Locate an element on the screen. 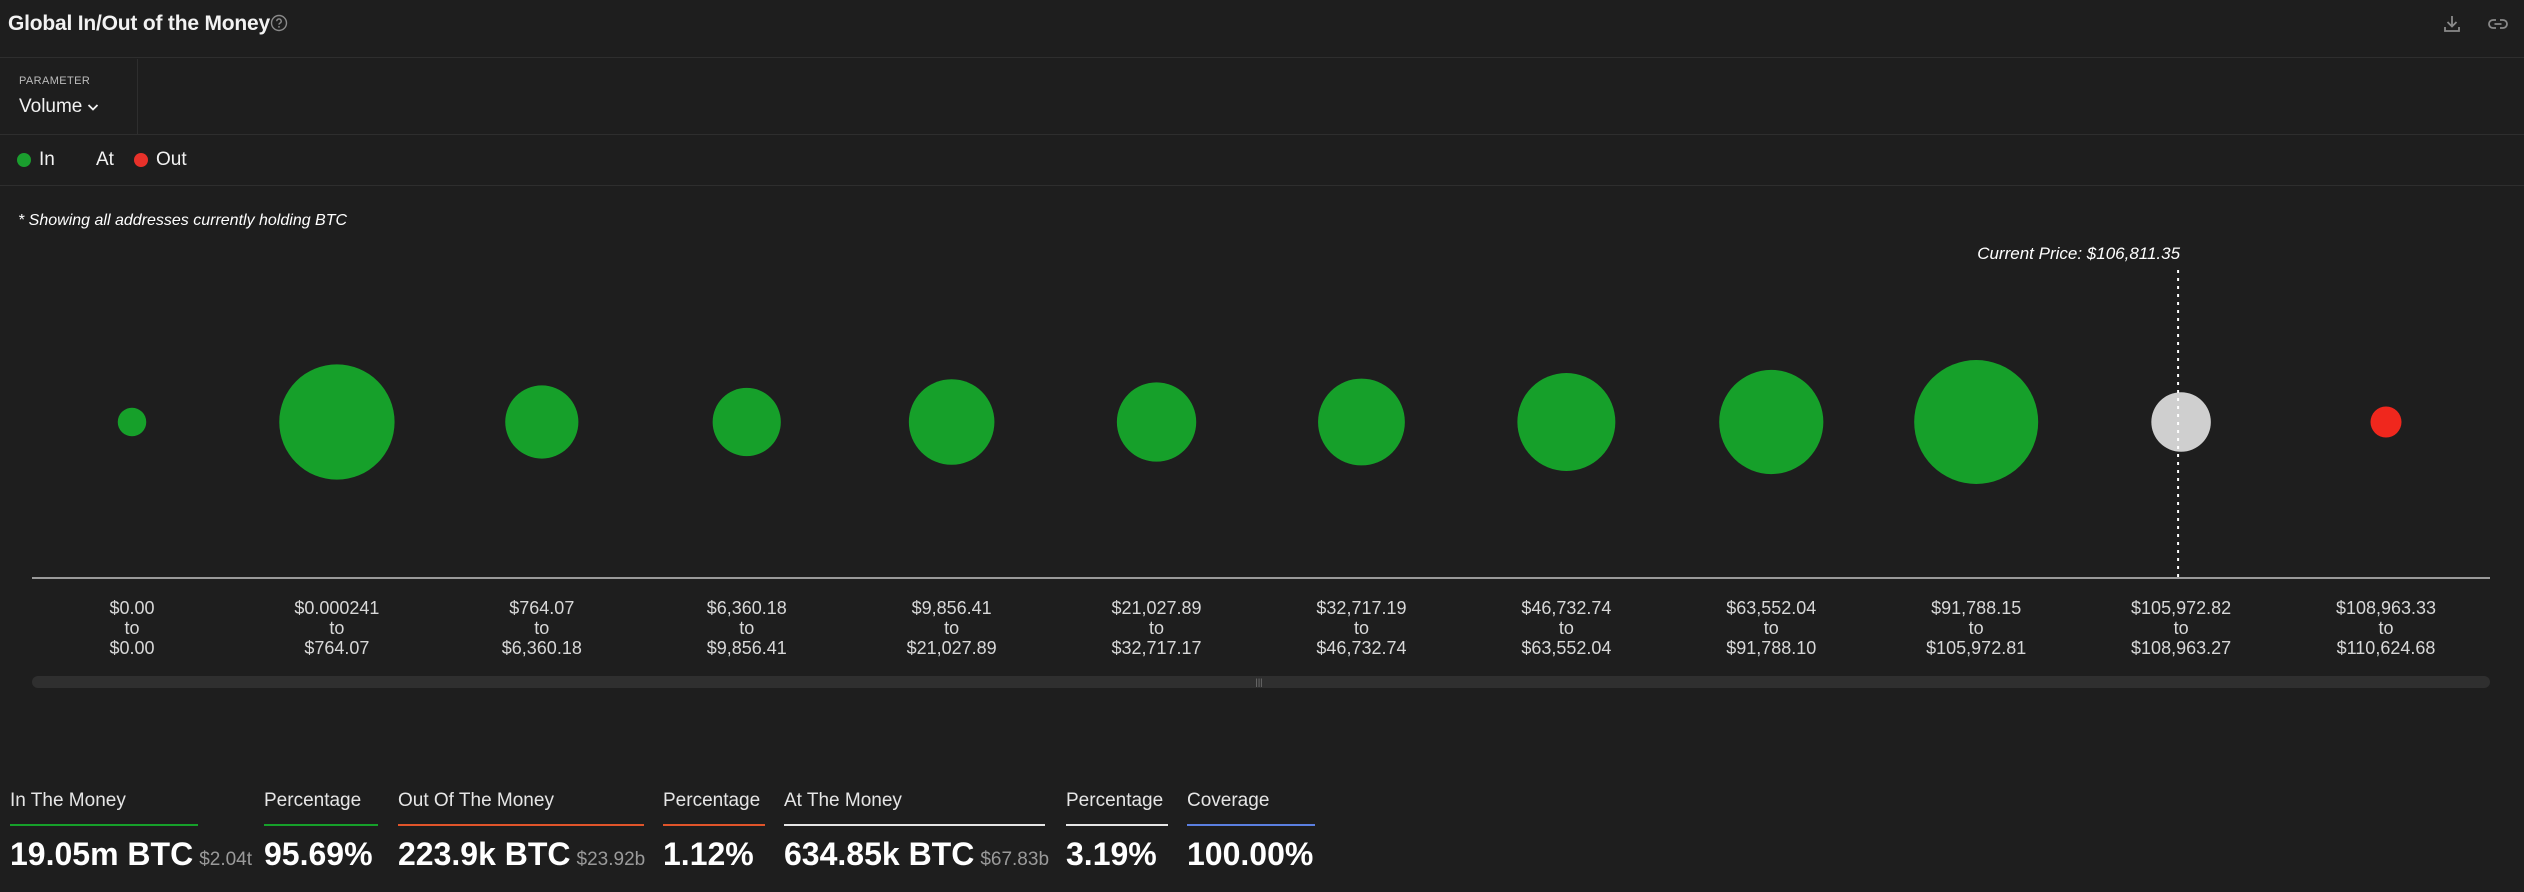 This screenshot has height=892, width=2524. stat-value: 223.9k BTC $23.92b is located at coordinates (522, 854).